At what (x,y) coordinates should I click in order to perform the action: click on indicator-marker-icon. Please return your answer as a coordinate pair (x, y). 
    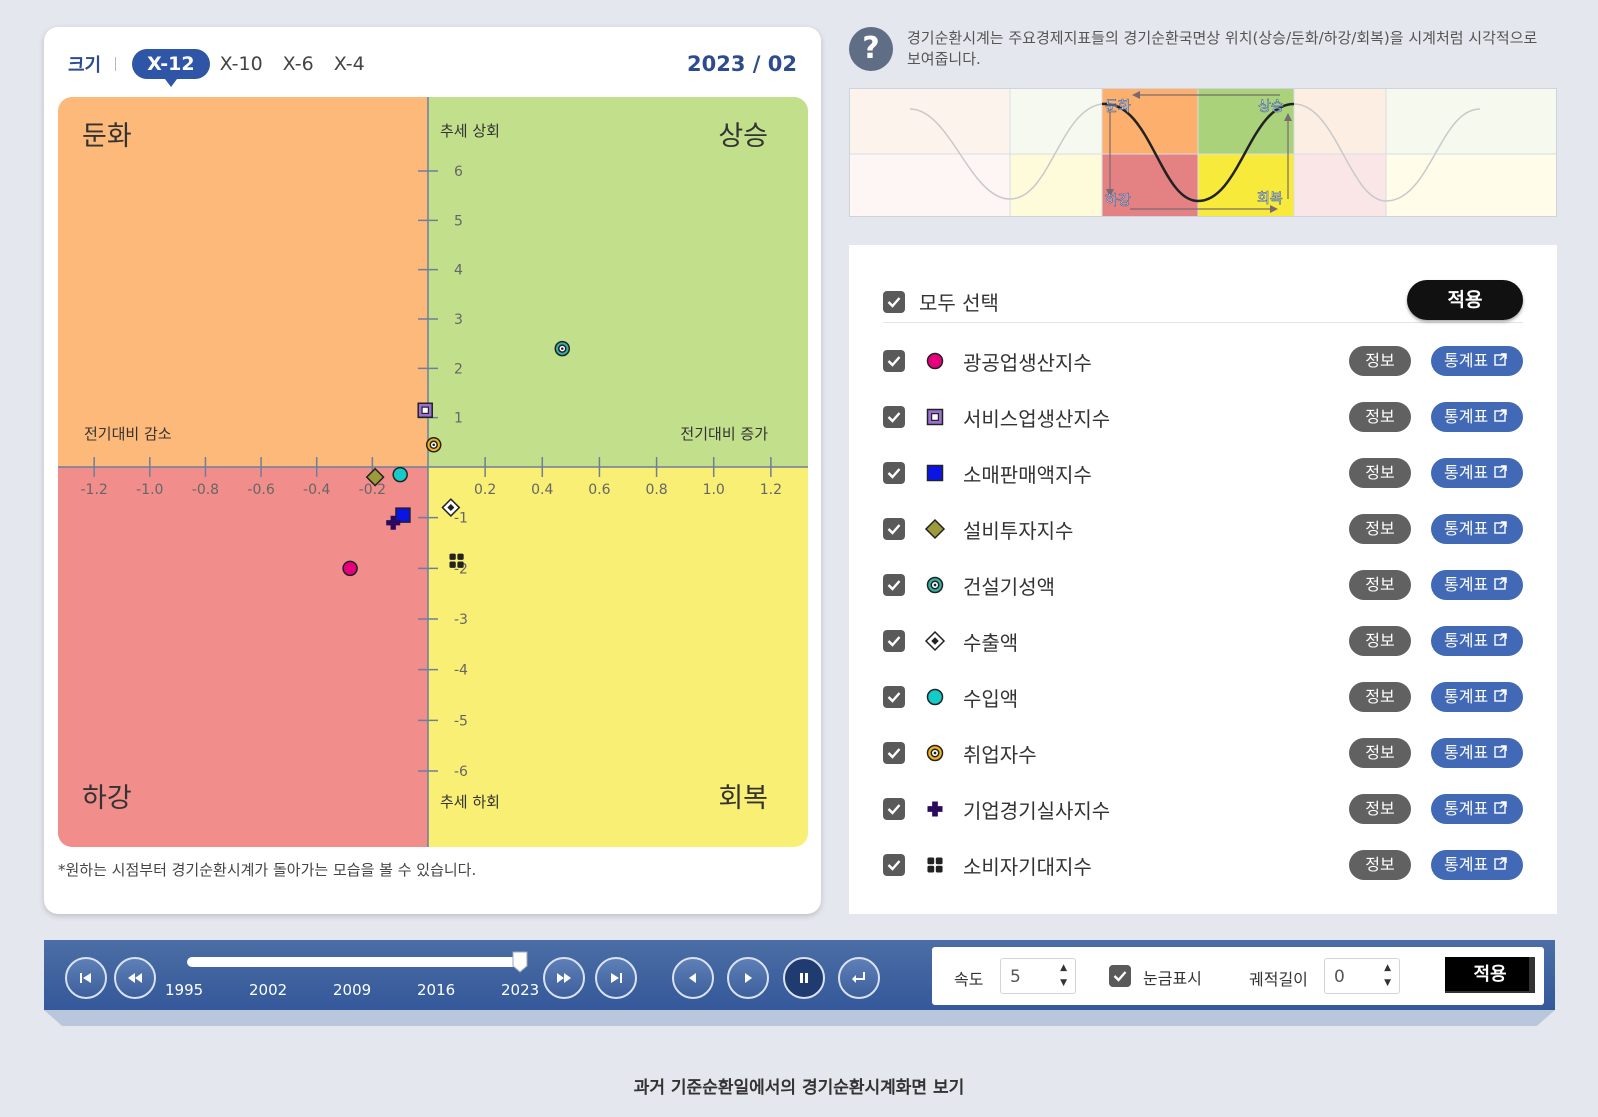
    Looking at the image, I should click on (935, 865).